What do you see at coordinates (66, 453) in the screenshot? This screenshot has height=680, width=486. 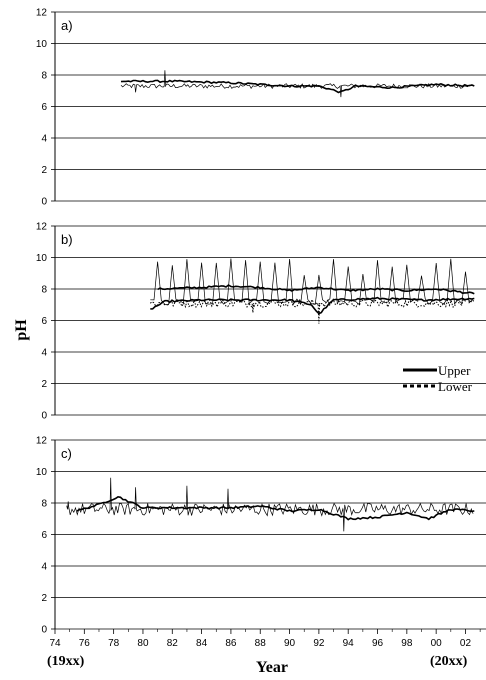 I see `panel-label: c)` at bounding box center [66, 453].